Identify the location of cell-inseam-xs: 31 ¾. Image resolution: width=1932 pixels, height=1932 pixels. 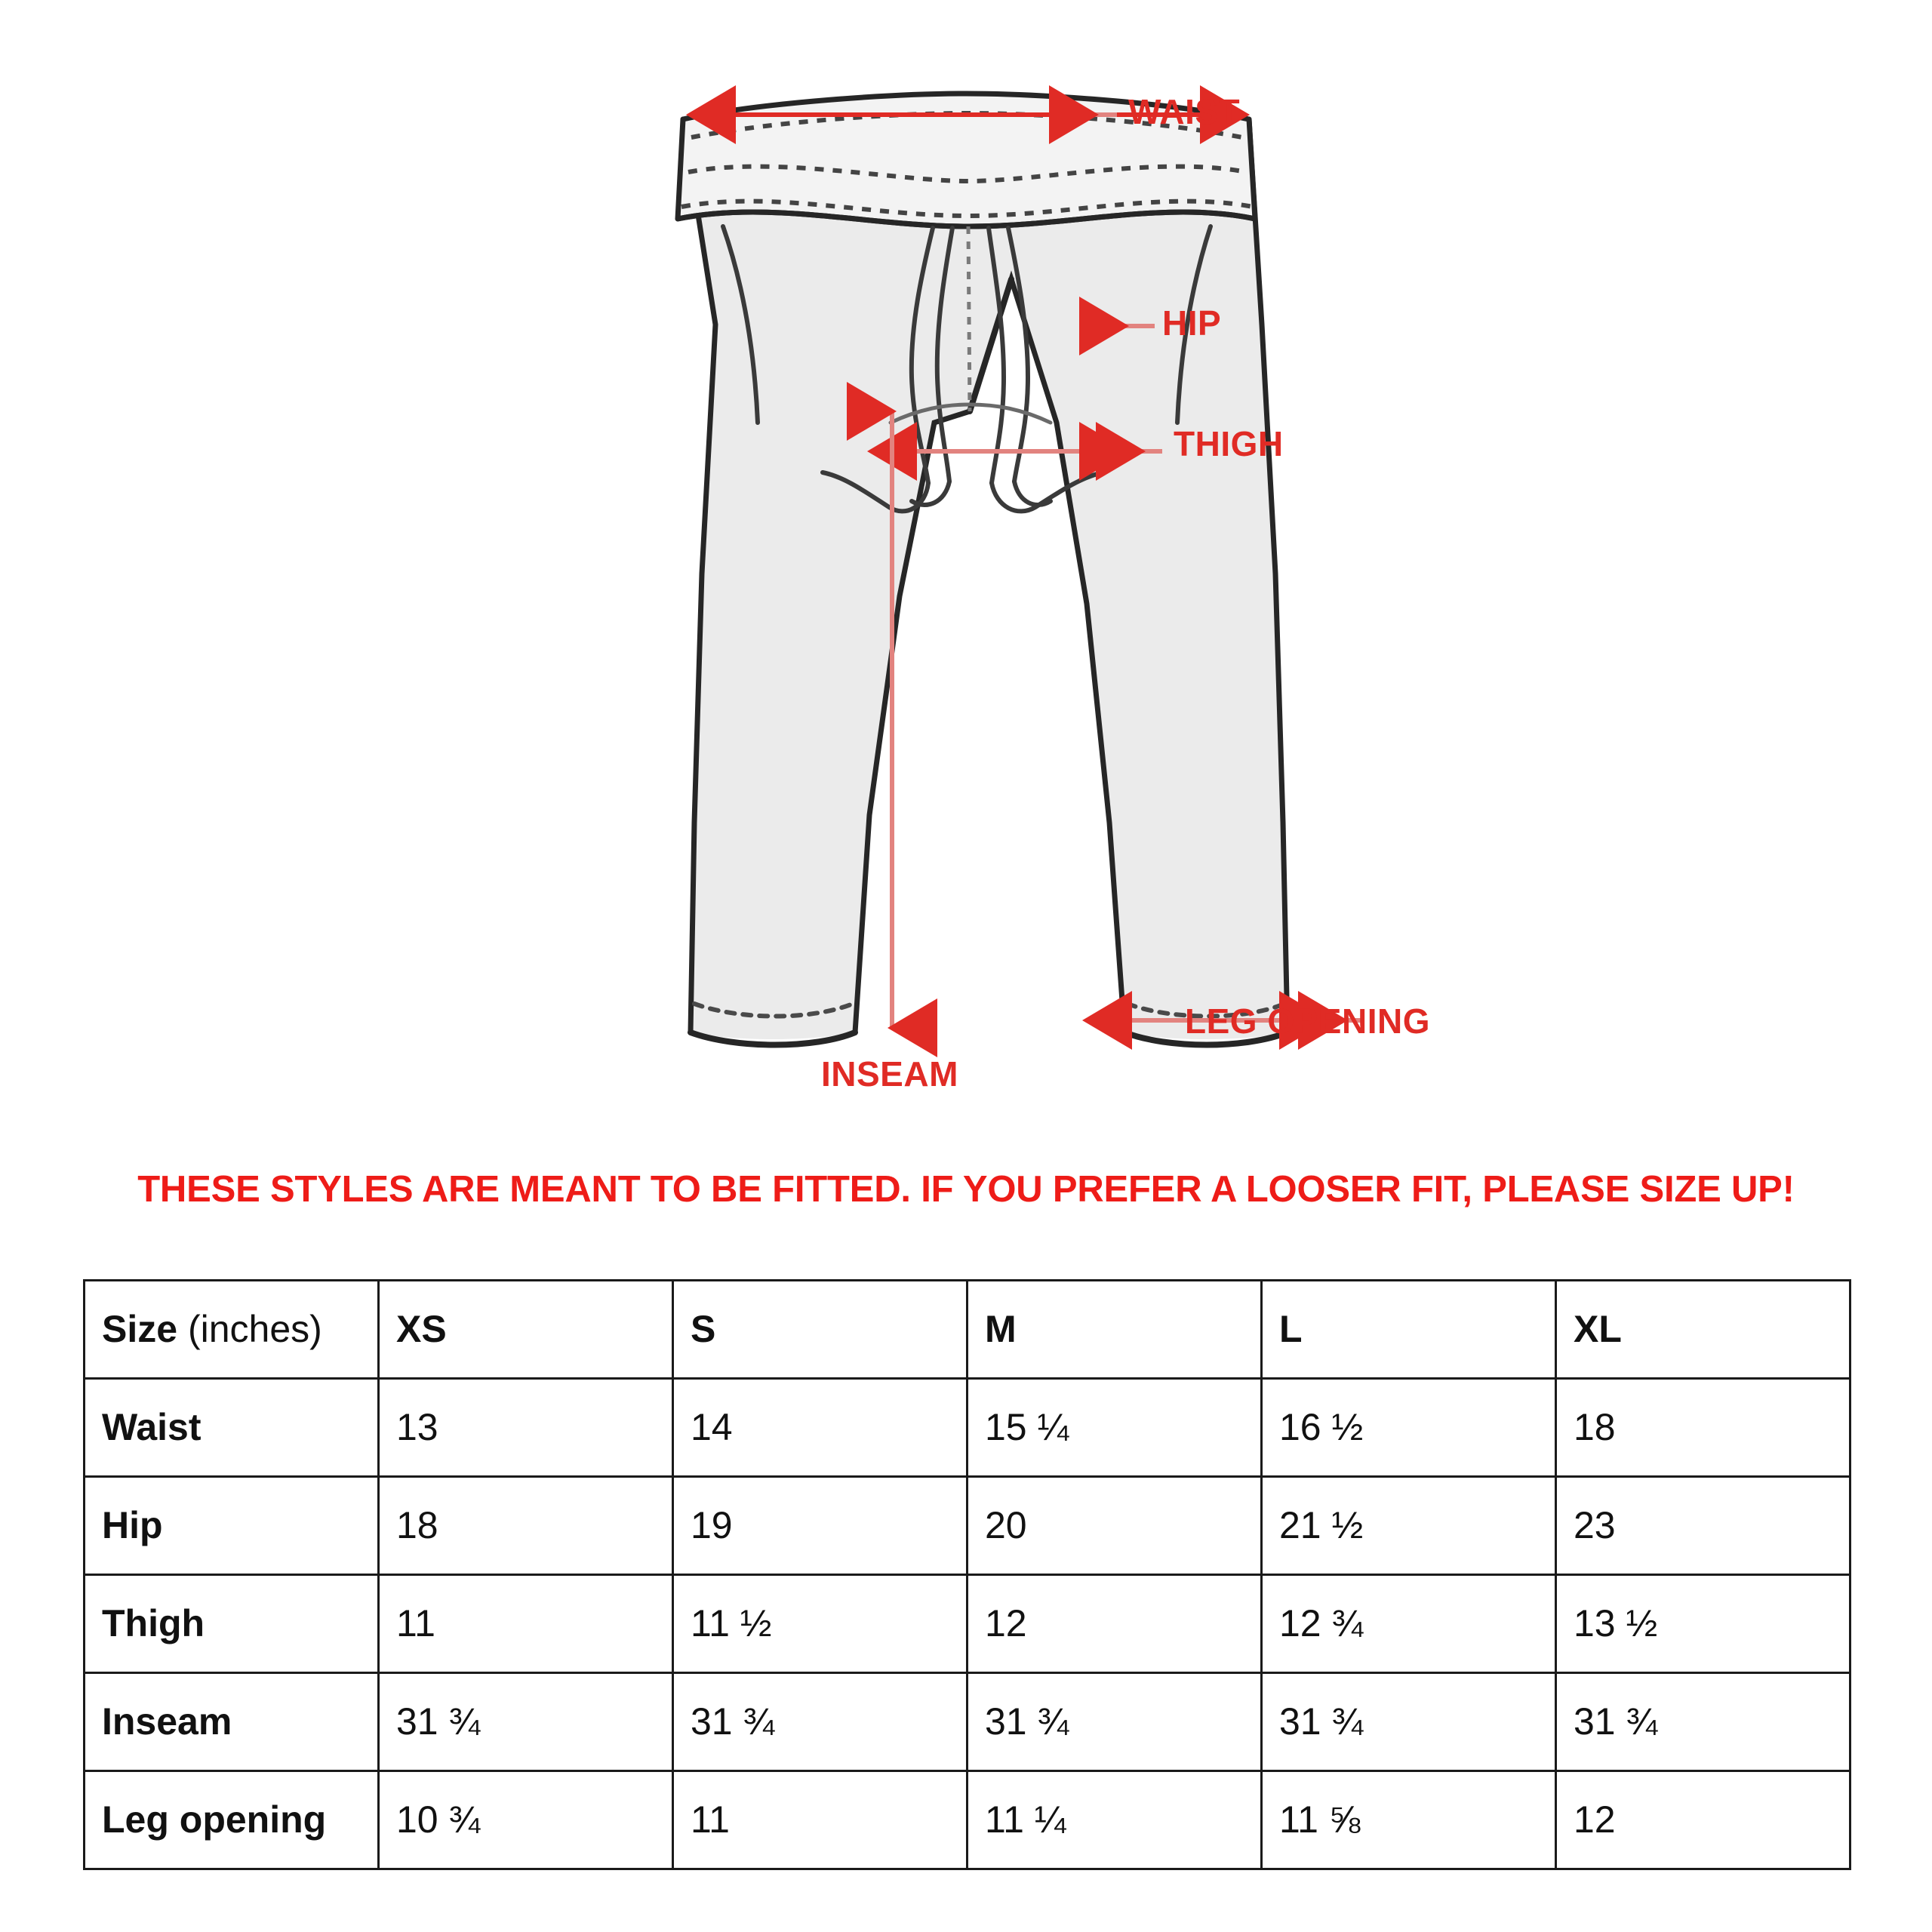
(525, 1722).